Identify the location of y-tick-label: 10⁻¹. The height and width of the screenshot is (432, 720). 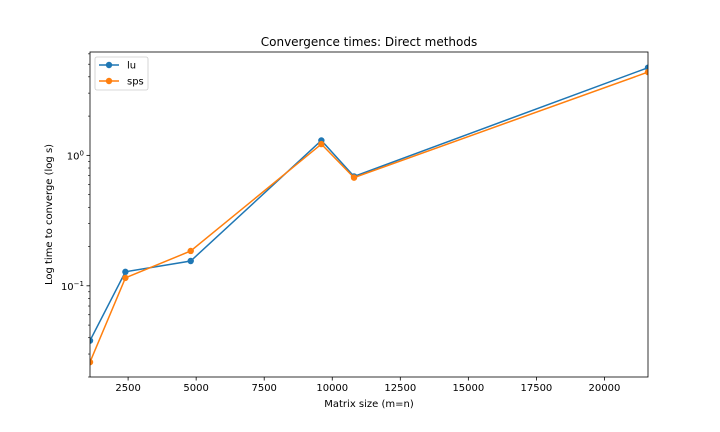
(72, 286).